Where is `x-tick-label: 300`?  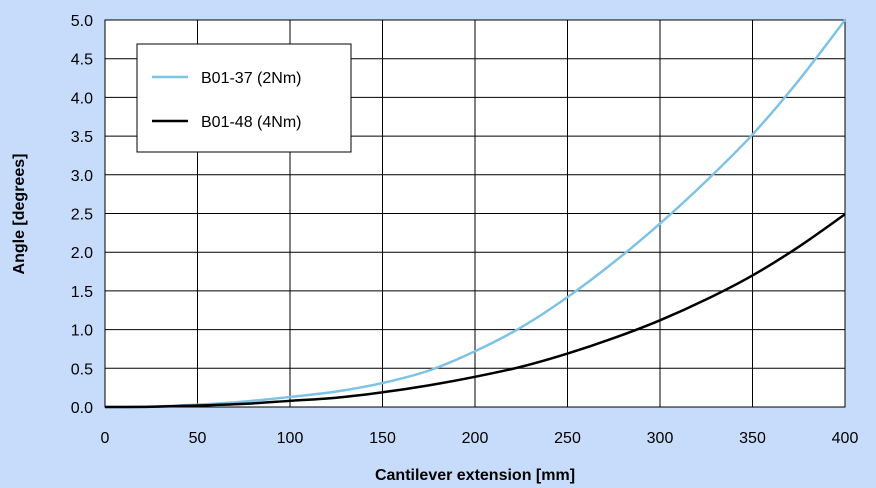 x-tick-label: 300 is located at coordinates (660, 438).